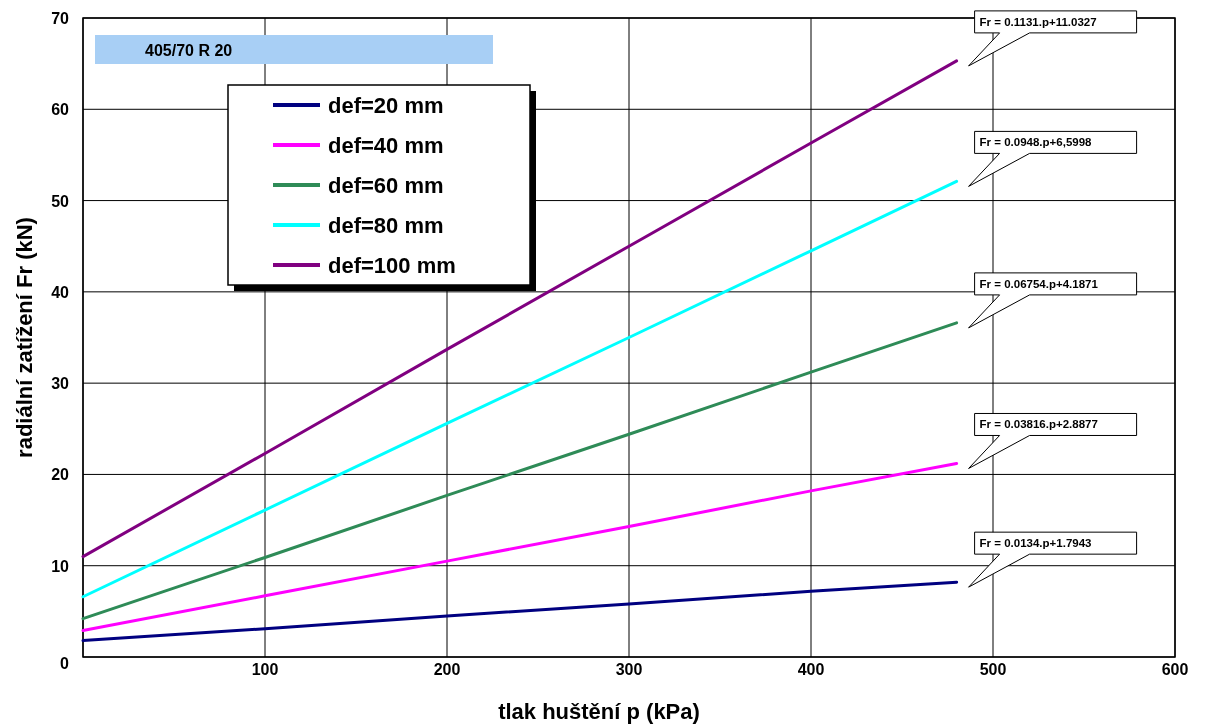 The image size is (1206, 727). What do you see at coordinates (1035, 543) in the screenshot?
I see `annotation: Fr = 0.0134.p+1.7943` at bounding box center [1035, 543].